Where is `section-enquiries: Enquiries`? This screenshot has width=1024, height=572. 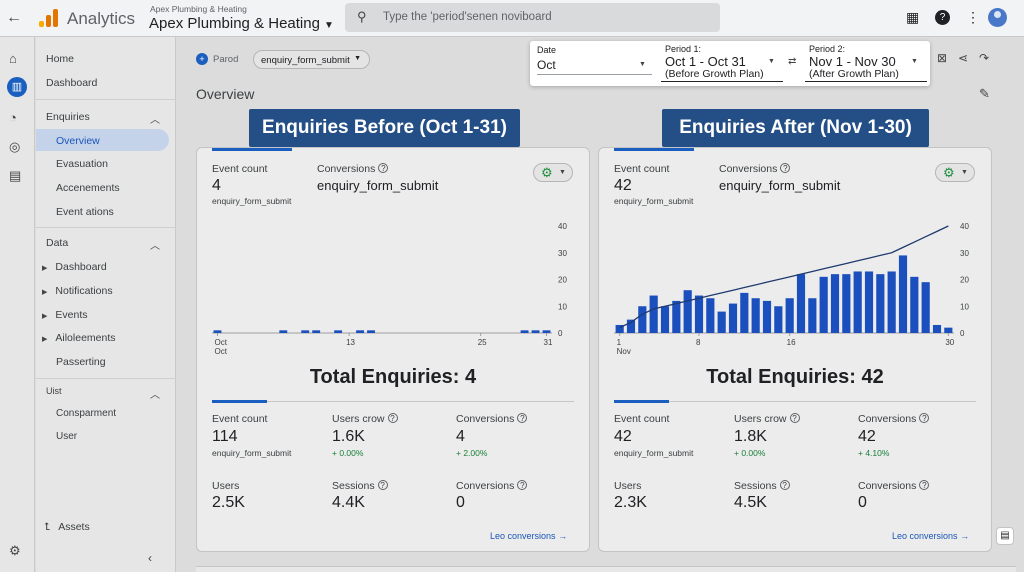 section-enquiries: Enquiries is located at coordinates (68, 117).